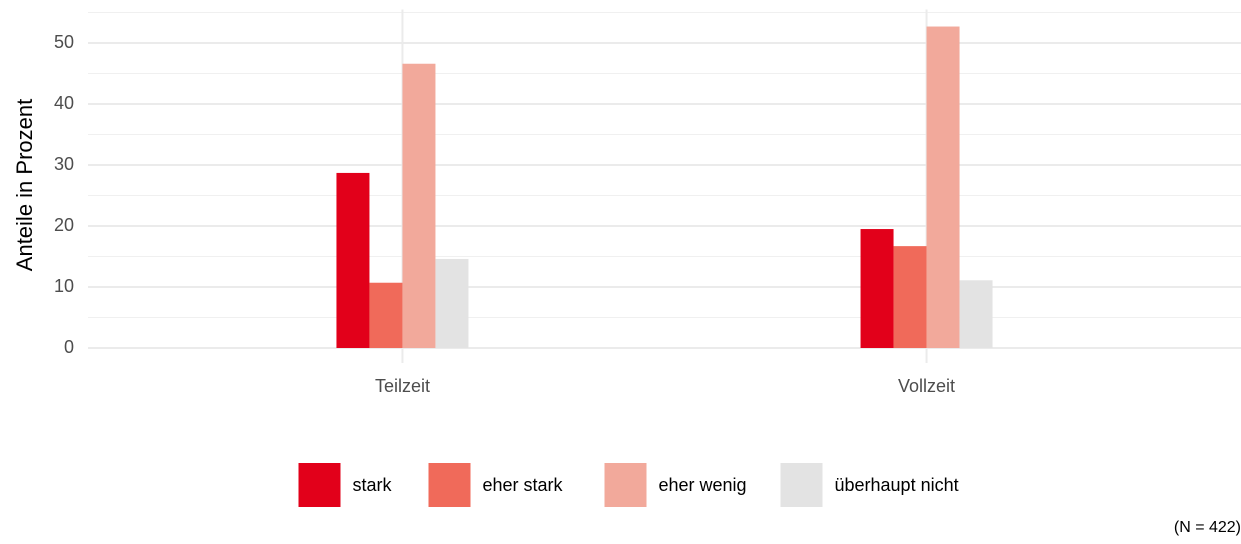 This screenshot has height=544, width=1241. I want to click on y-tick-label: 50, so click(64, 42).